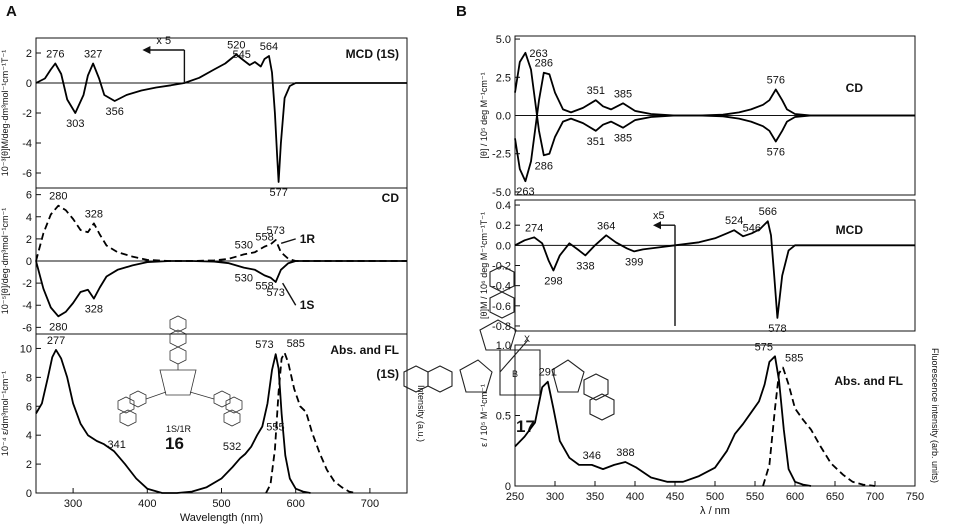 The height and width of the screenshot is (526, 957). What do you see at coordinates (663, 421) in the screenshot?
I see `series-line-abs` at bounding box center [663, 421].